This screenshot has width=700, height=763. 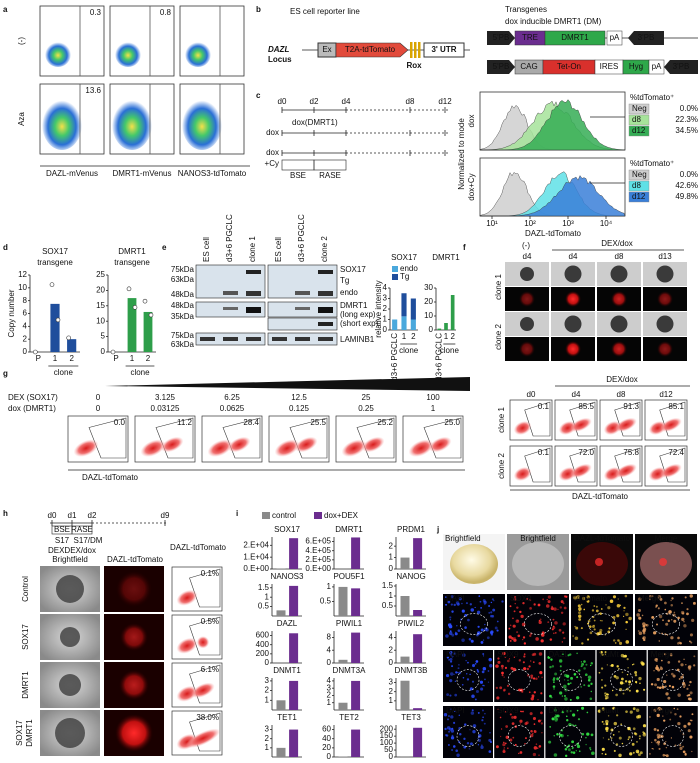 What do you see at coordinates (626, 424) in the screenshot?
I see `flow-density` at bounding box center [626, 424].